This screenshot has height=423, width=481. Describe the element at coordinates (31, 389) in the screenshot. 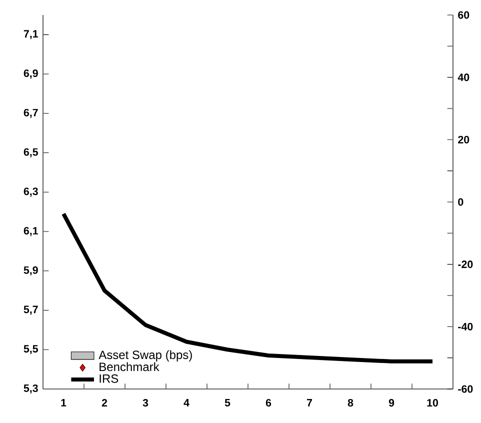

I see `y-tick-label: 5,3` at that location.